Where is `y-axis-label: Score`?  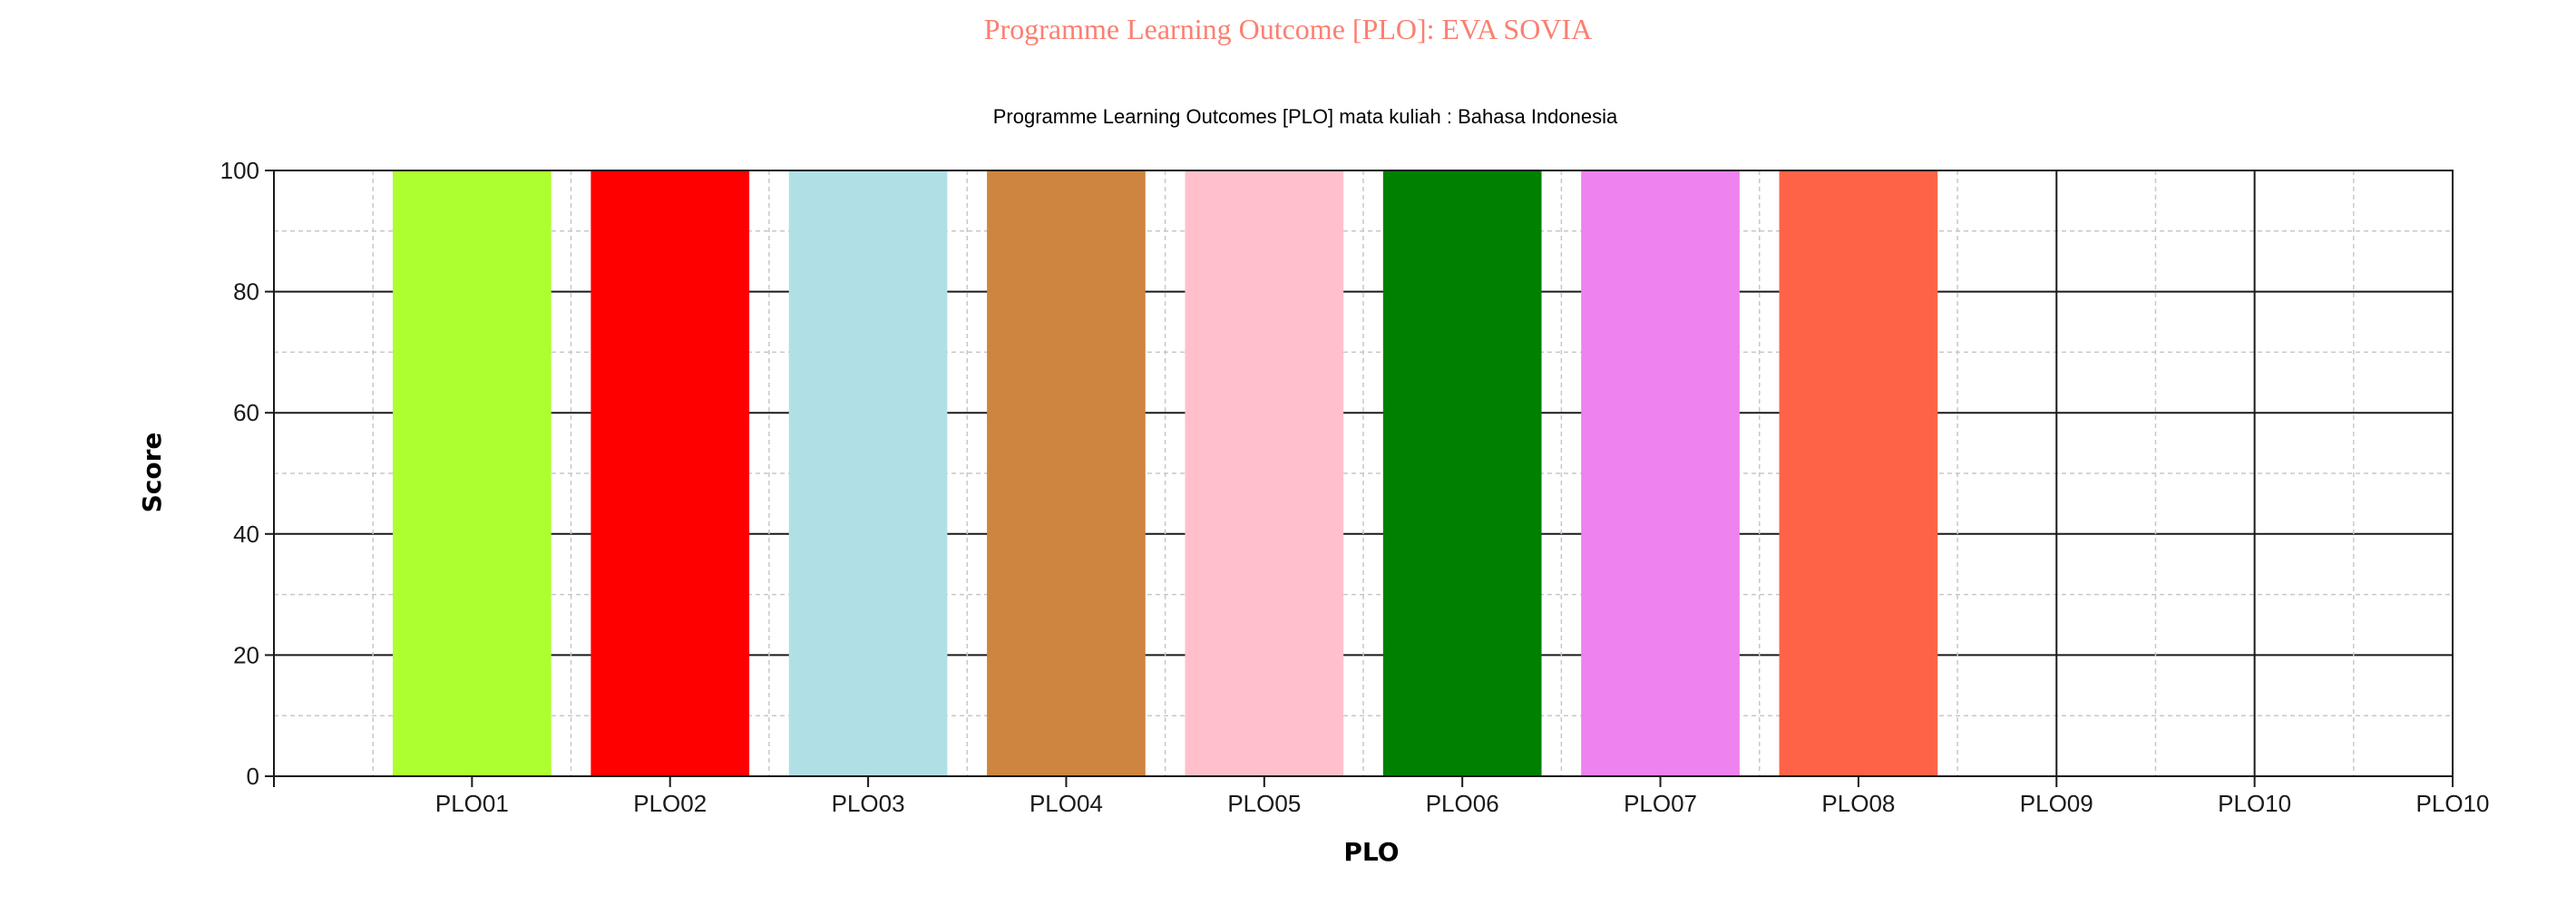 y-axis-label: Score is located at coordinates (152, 473).